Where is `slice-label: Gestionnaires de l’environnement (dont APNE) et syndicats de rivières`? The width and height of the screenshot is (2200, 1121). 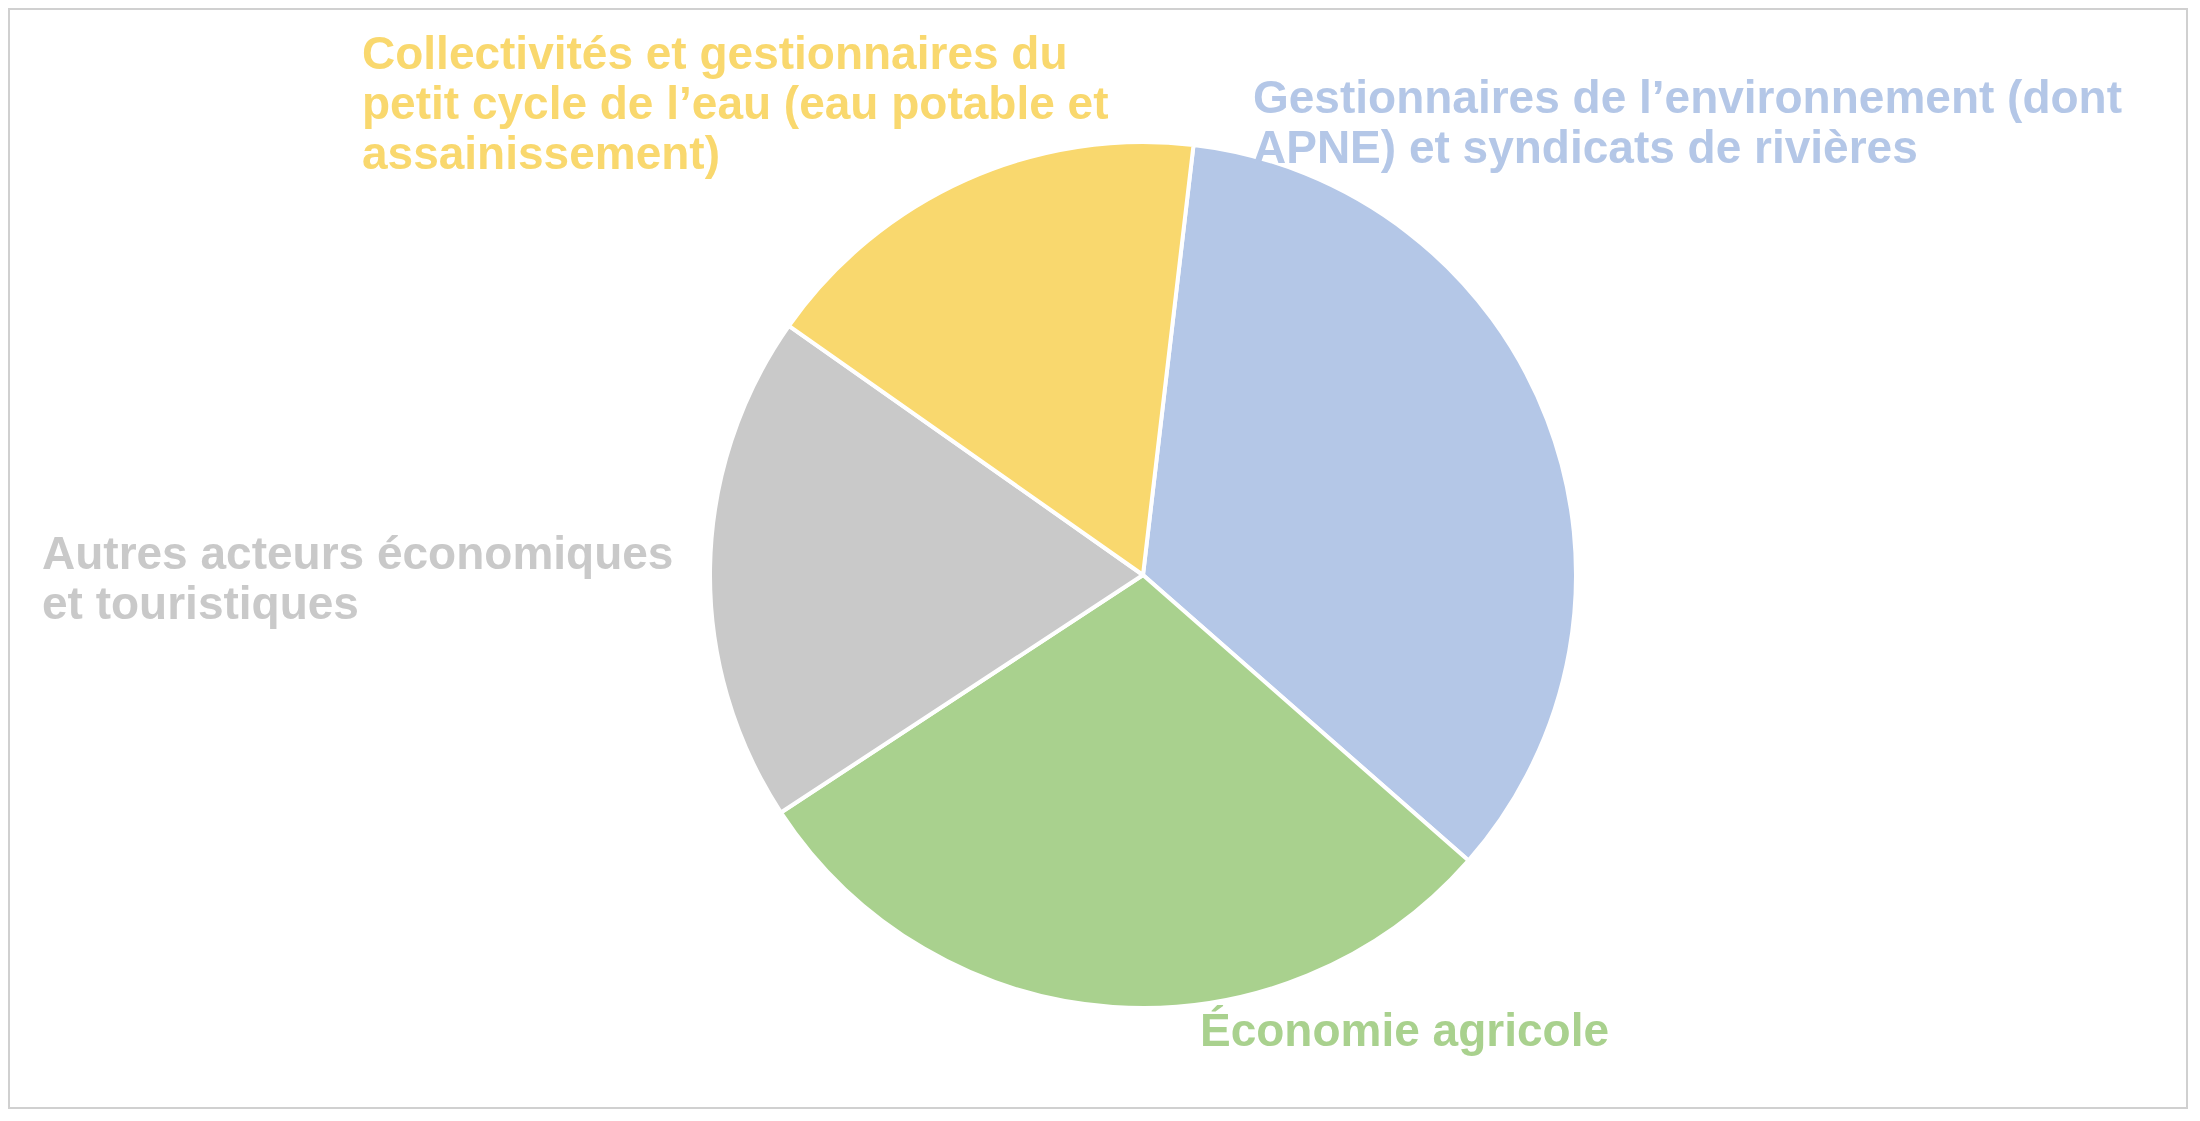
slice-label: Gestionnaires de l’environnement (dont APNE) et syndicats de rivières is located at coordinates (1688, 122).